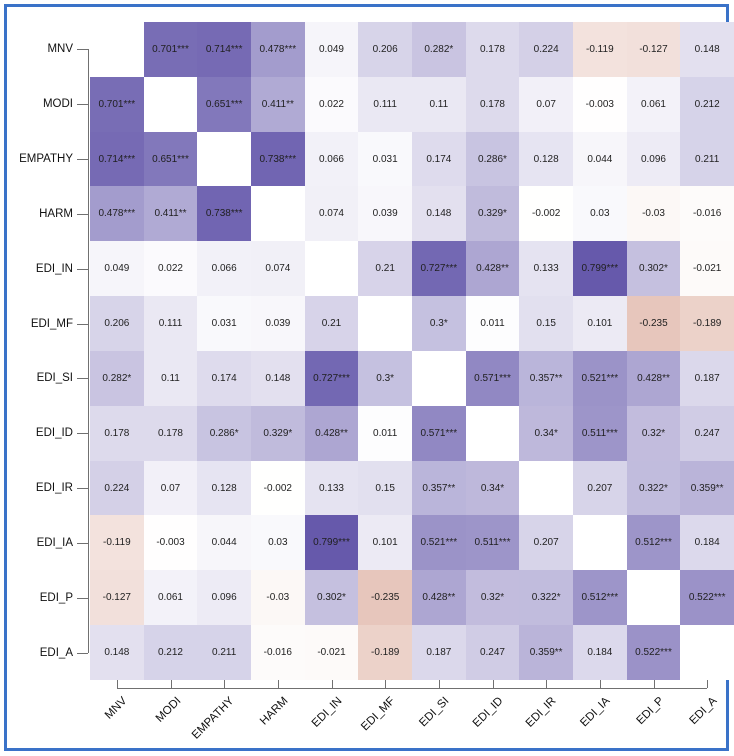 The image size is (734, 756). What do you see at coordinates (278, 269) in the screenshot?
I see `matrix-cell: 0.074` at bounding box center [278, 269].